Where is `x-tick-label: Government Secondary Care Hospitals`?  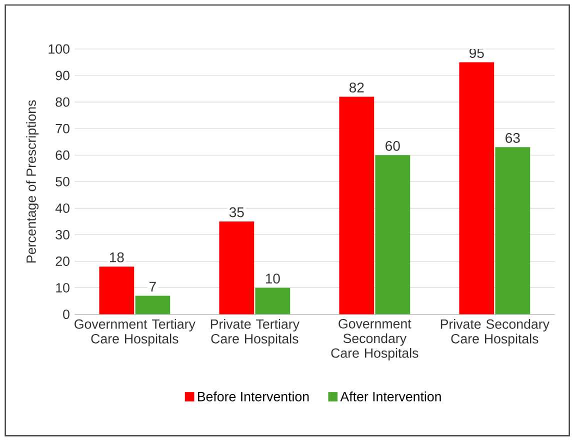
x-tick-label: Government Secondary Care Hospitals is located at coordinates (374, 339).